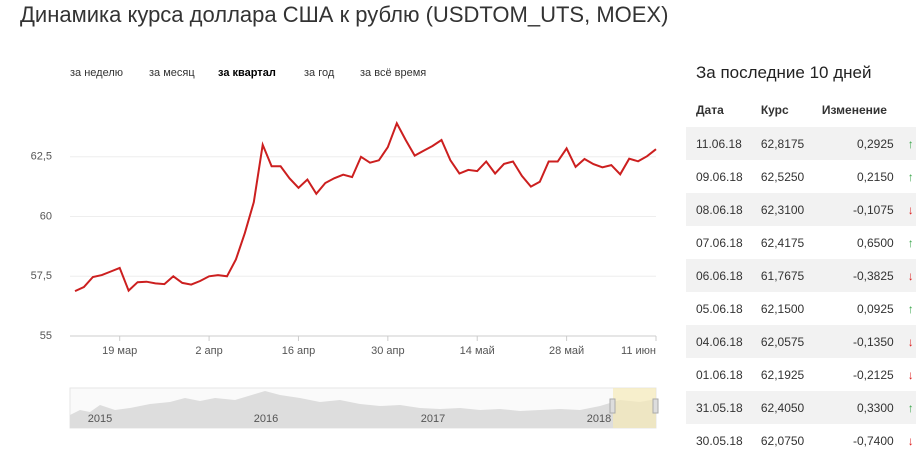  Describe the element at coordinates (566, 351) in the screenshot. I see `x-tick-label: 28 май` at that location.